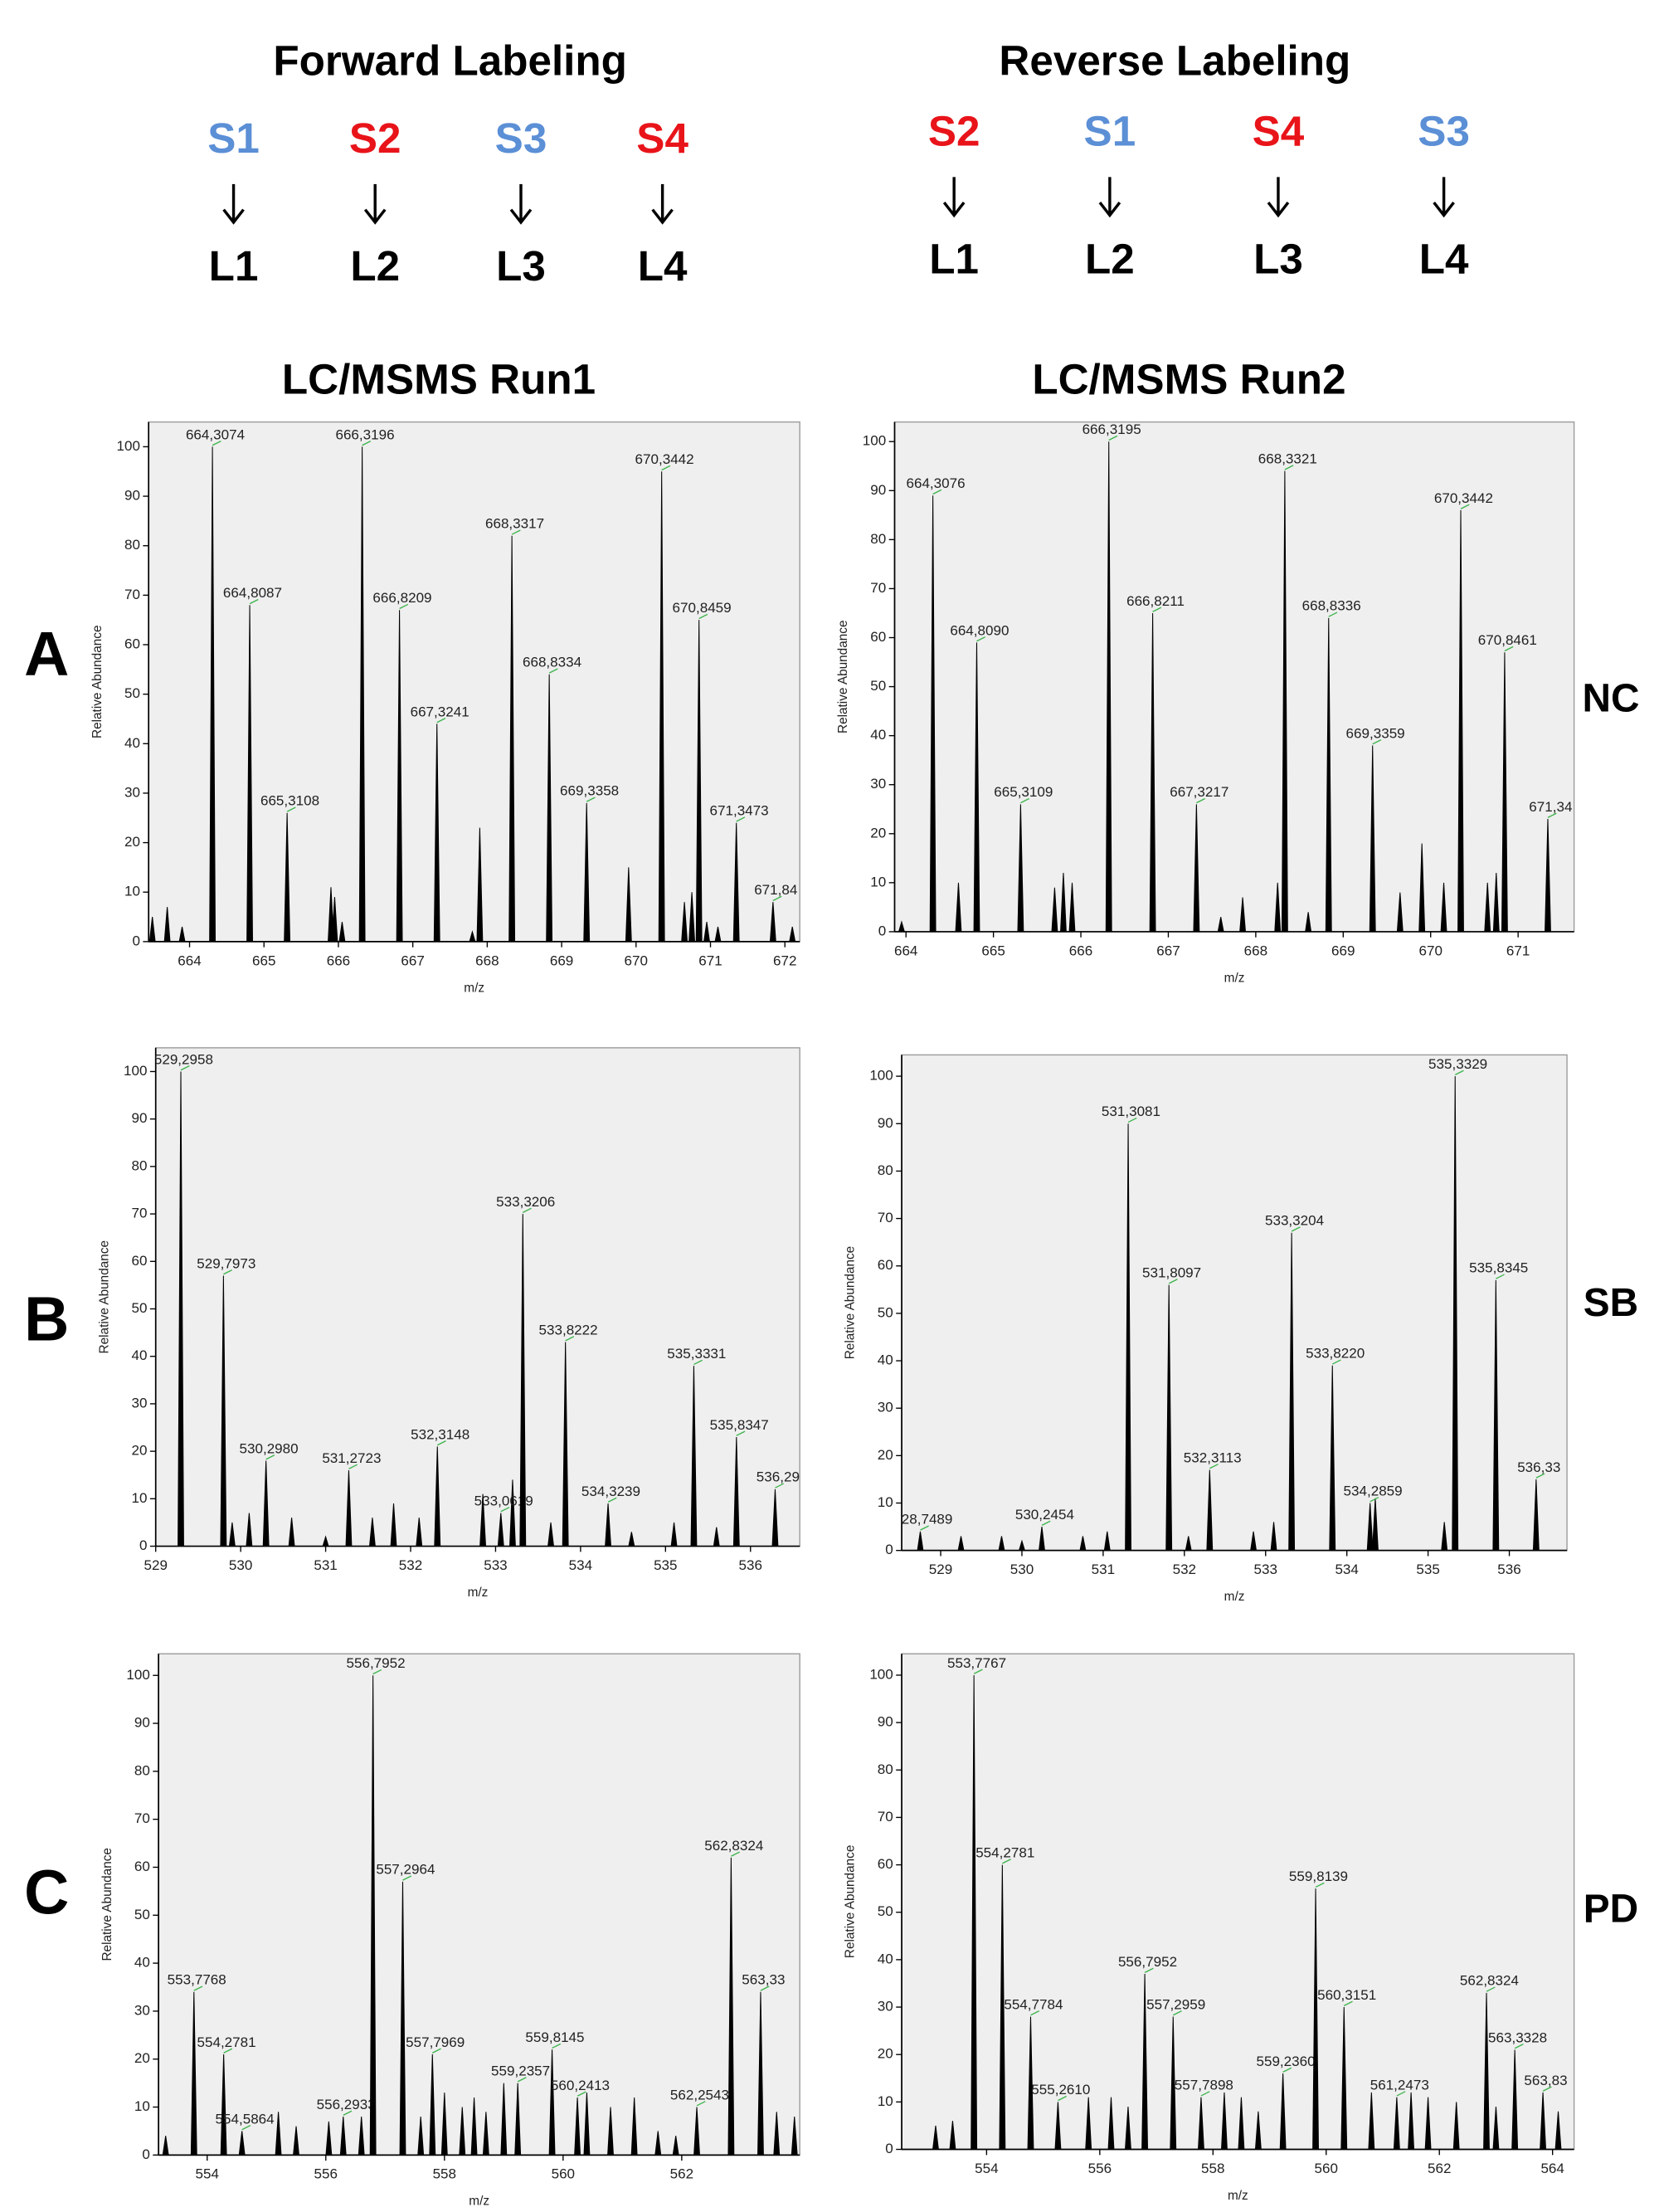  Describe the element at coordinates (580, 1565) in the screenshot. I see `x-tick-label: 534` at that location.